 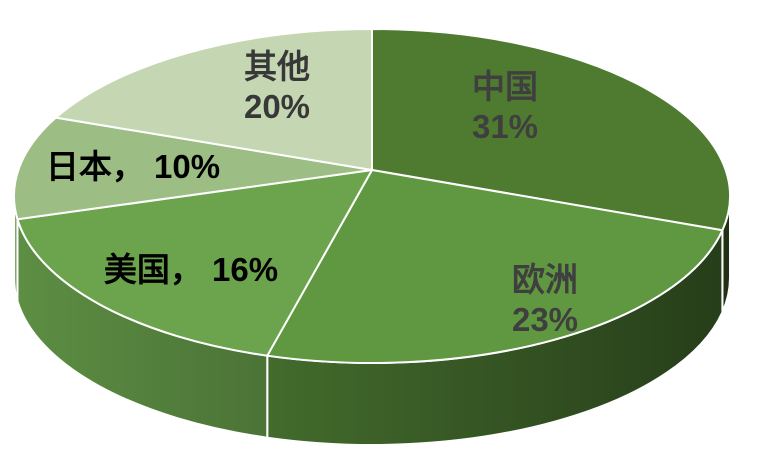 What do you see at coordinates (213, 99) in the screenshot?
I see `pie-slice-other` at bounding box center [213, 99].